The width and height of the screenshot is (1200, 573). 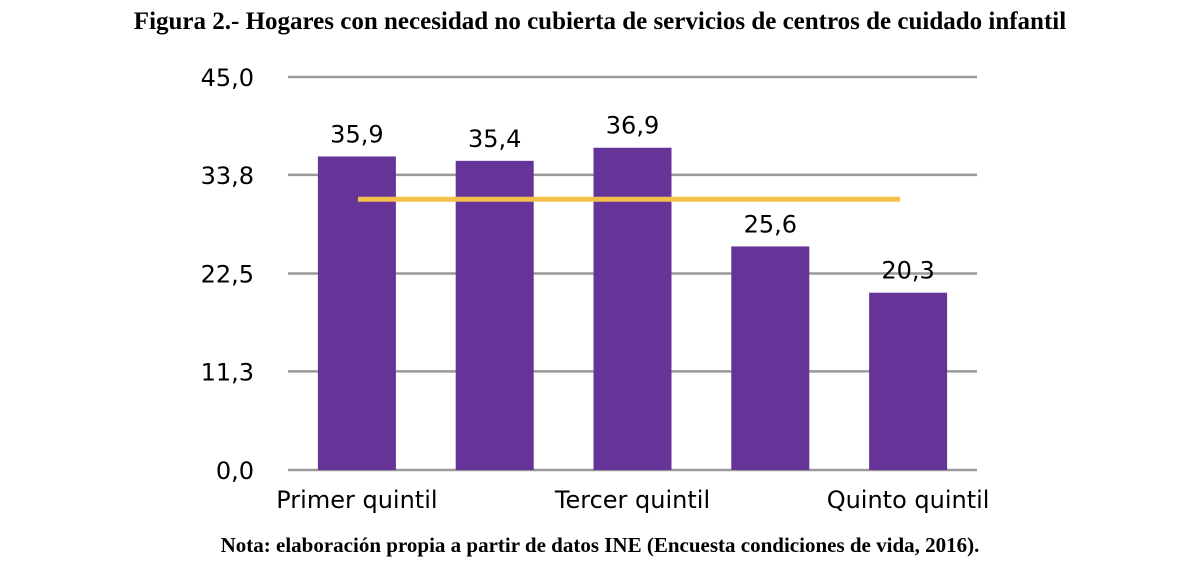 What do you see at coordinates (235, 471) in the screenshot?
I see `y-tick-label: 0,0` at bounding box center [235, 471].